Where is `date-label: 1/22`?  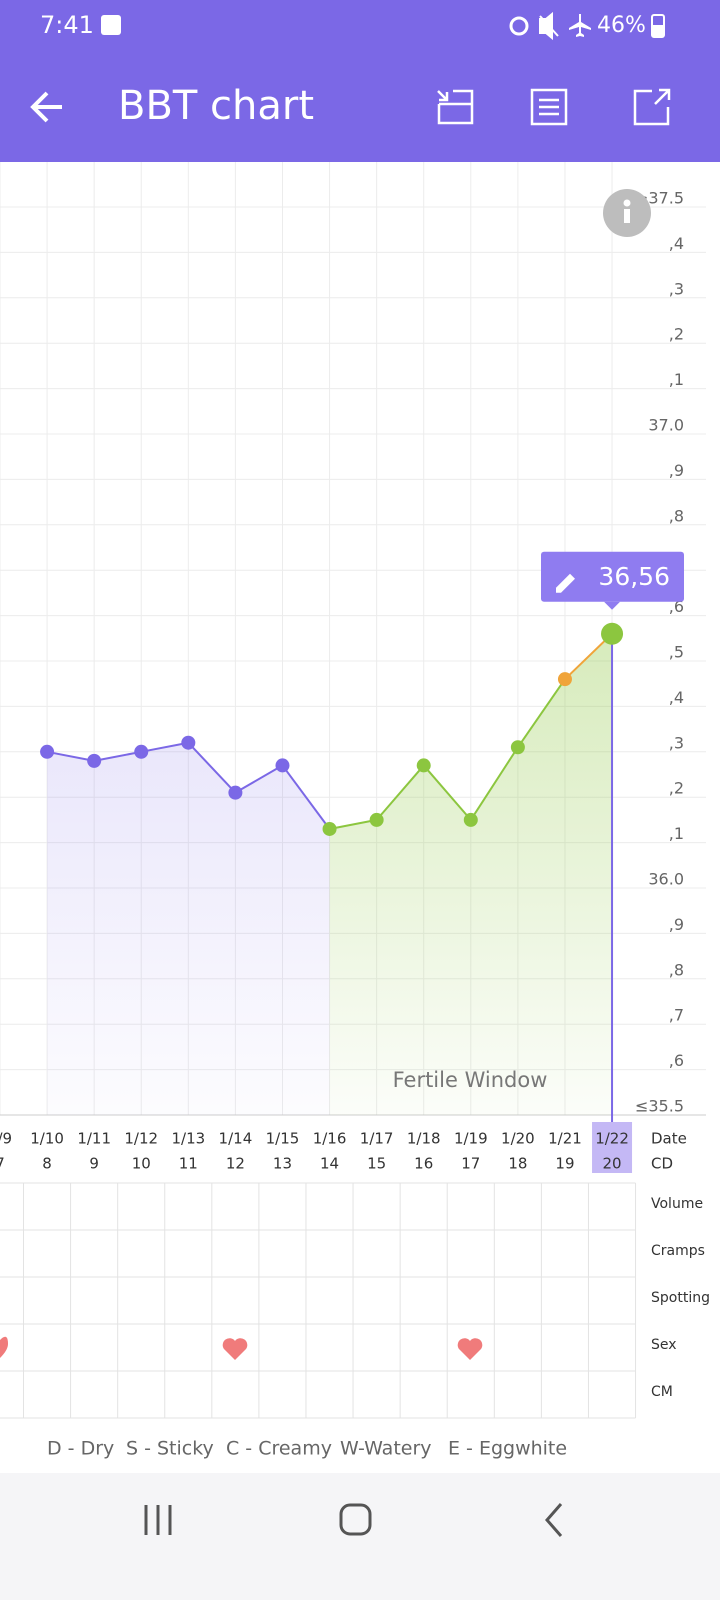 date-label: 1/22 is located at coordinates (612, 1139).